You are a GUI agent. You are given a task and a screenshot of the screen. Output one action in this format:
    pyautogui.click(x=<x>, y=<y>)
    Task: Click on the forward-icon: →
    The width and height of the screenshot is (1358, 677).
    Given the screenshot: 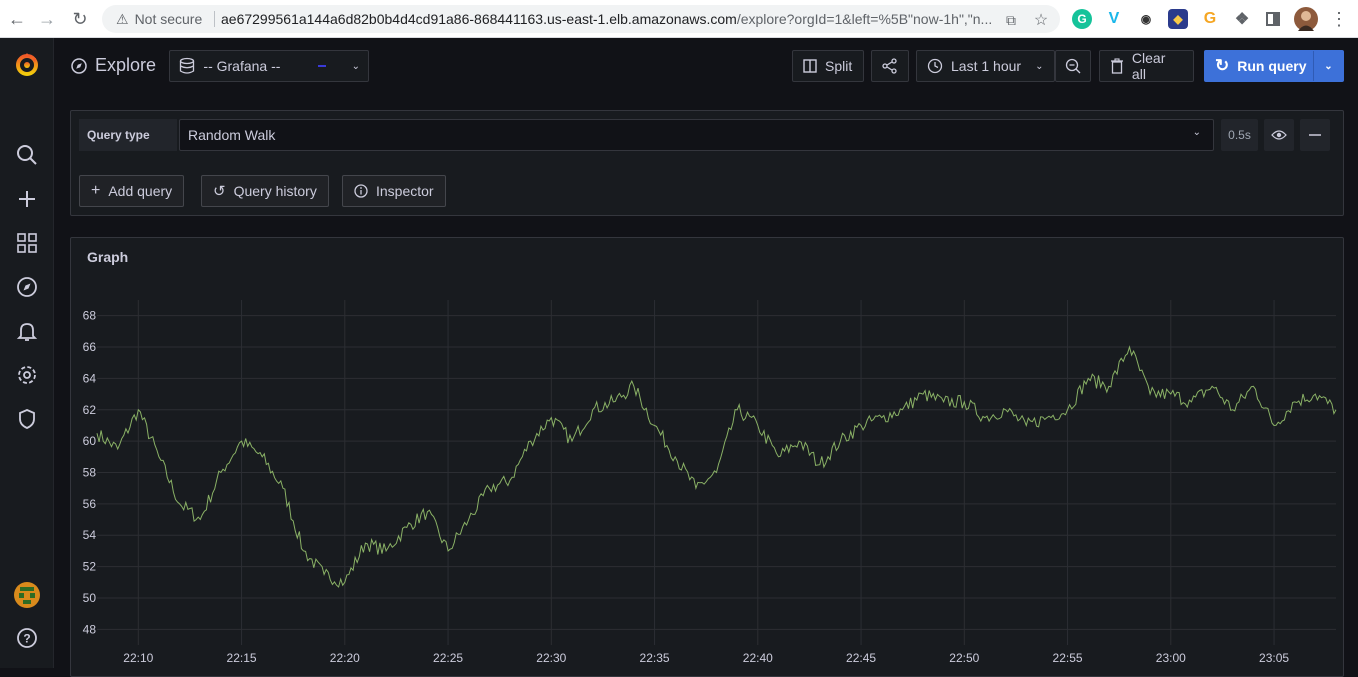 What is the action you would take?
    pyautogui.click(x=47, y=18)
    